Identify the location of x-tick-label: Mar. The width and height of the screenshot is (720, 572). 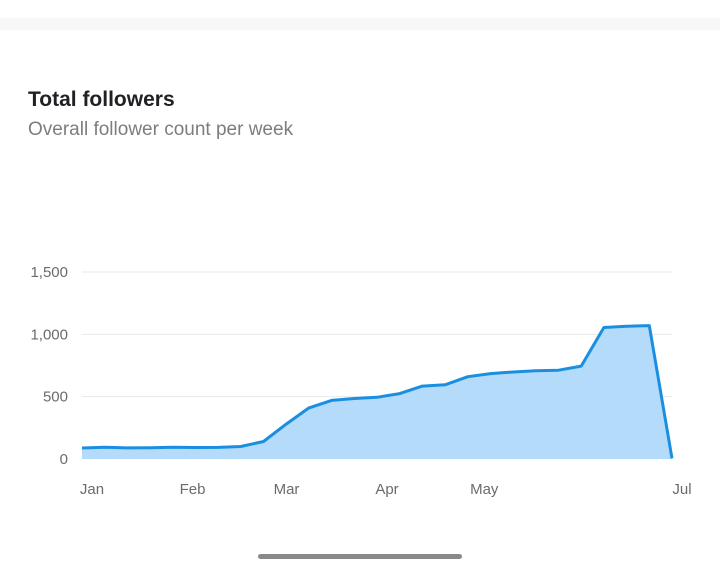
(287, 489).